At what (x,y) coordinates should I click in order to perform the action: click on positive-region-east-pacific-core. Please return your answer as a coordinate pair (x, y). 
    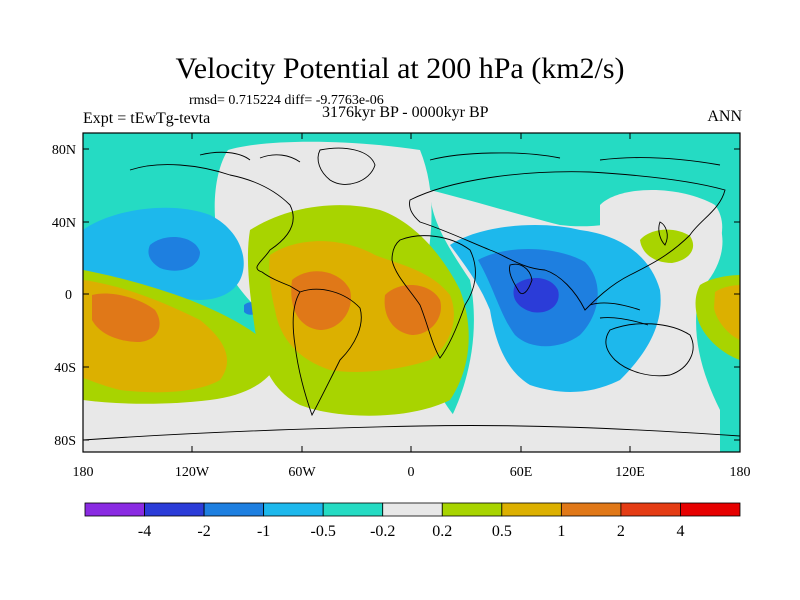
    Looking at the image, I should click on (126, 317).